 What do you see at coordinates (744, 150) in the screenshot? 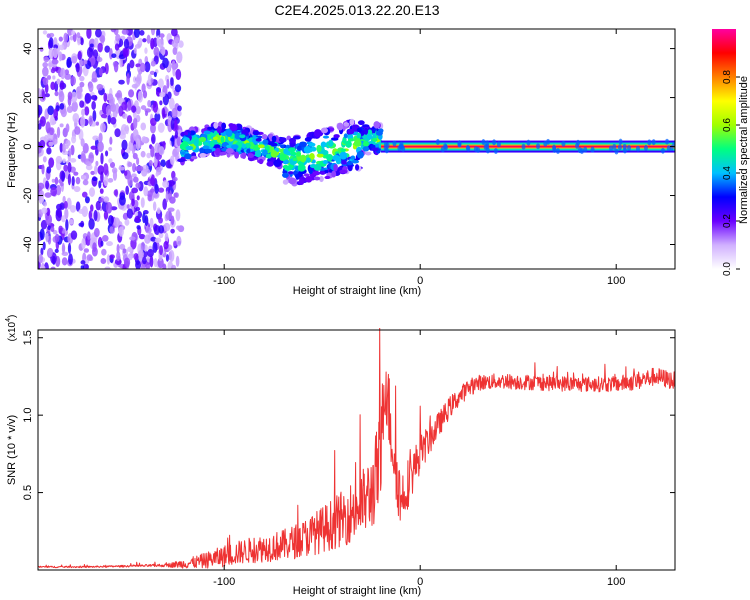
I see `colorbar-label: Normalized spectral amplitude` at bounding box center [744, 150].